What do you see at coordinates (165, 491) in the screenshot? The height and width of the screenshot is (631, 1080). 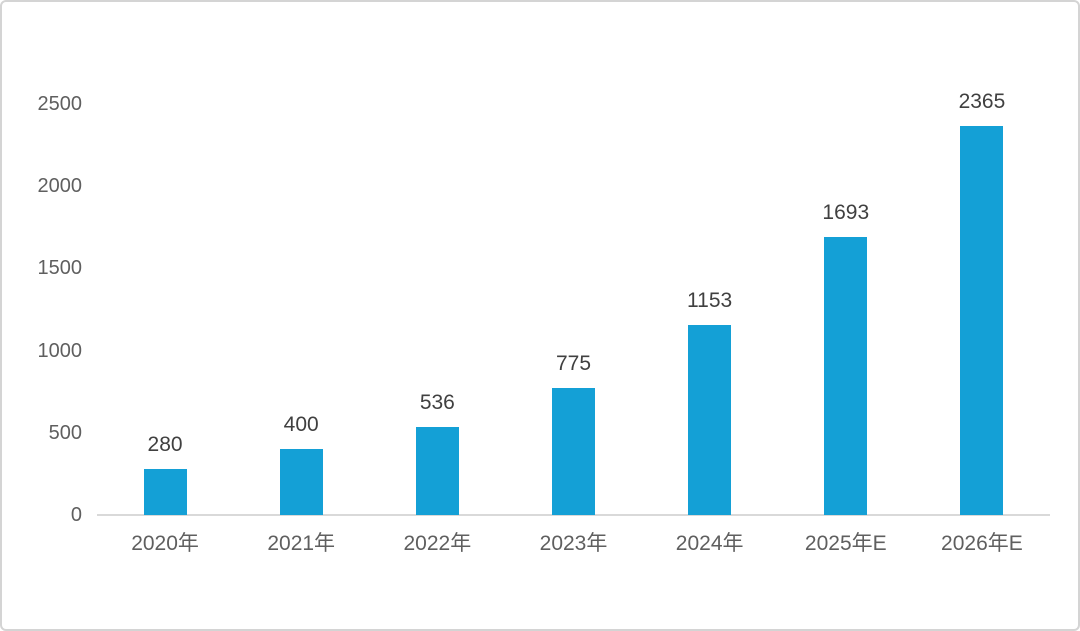 I see `bar-2020年` at bounding box center [165, 491].